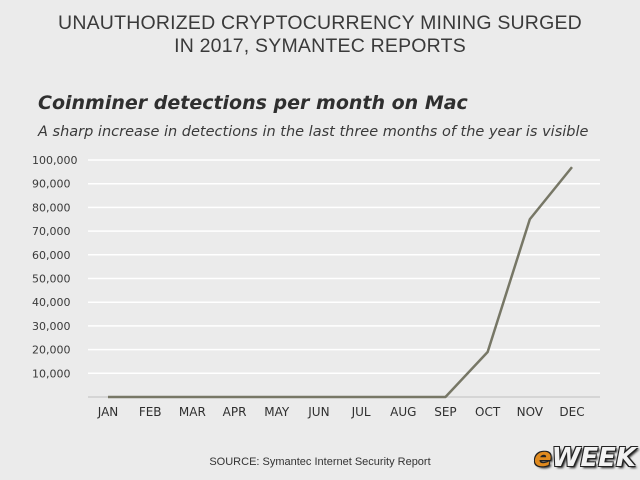 Image resolution: width=640 pixels, height=480 pixels. I want to click on y-tick-label: 70,000, so click(51, 231).